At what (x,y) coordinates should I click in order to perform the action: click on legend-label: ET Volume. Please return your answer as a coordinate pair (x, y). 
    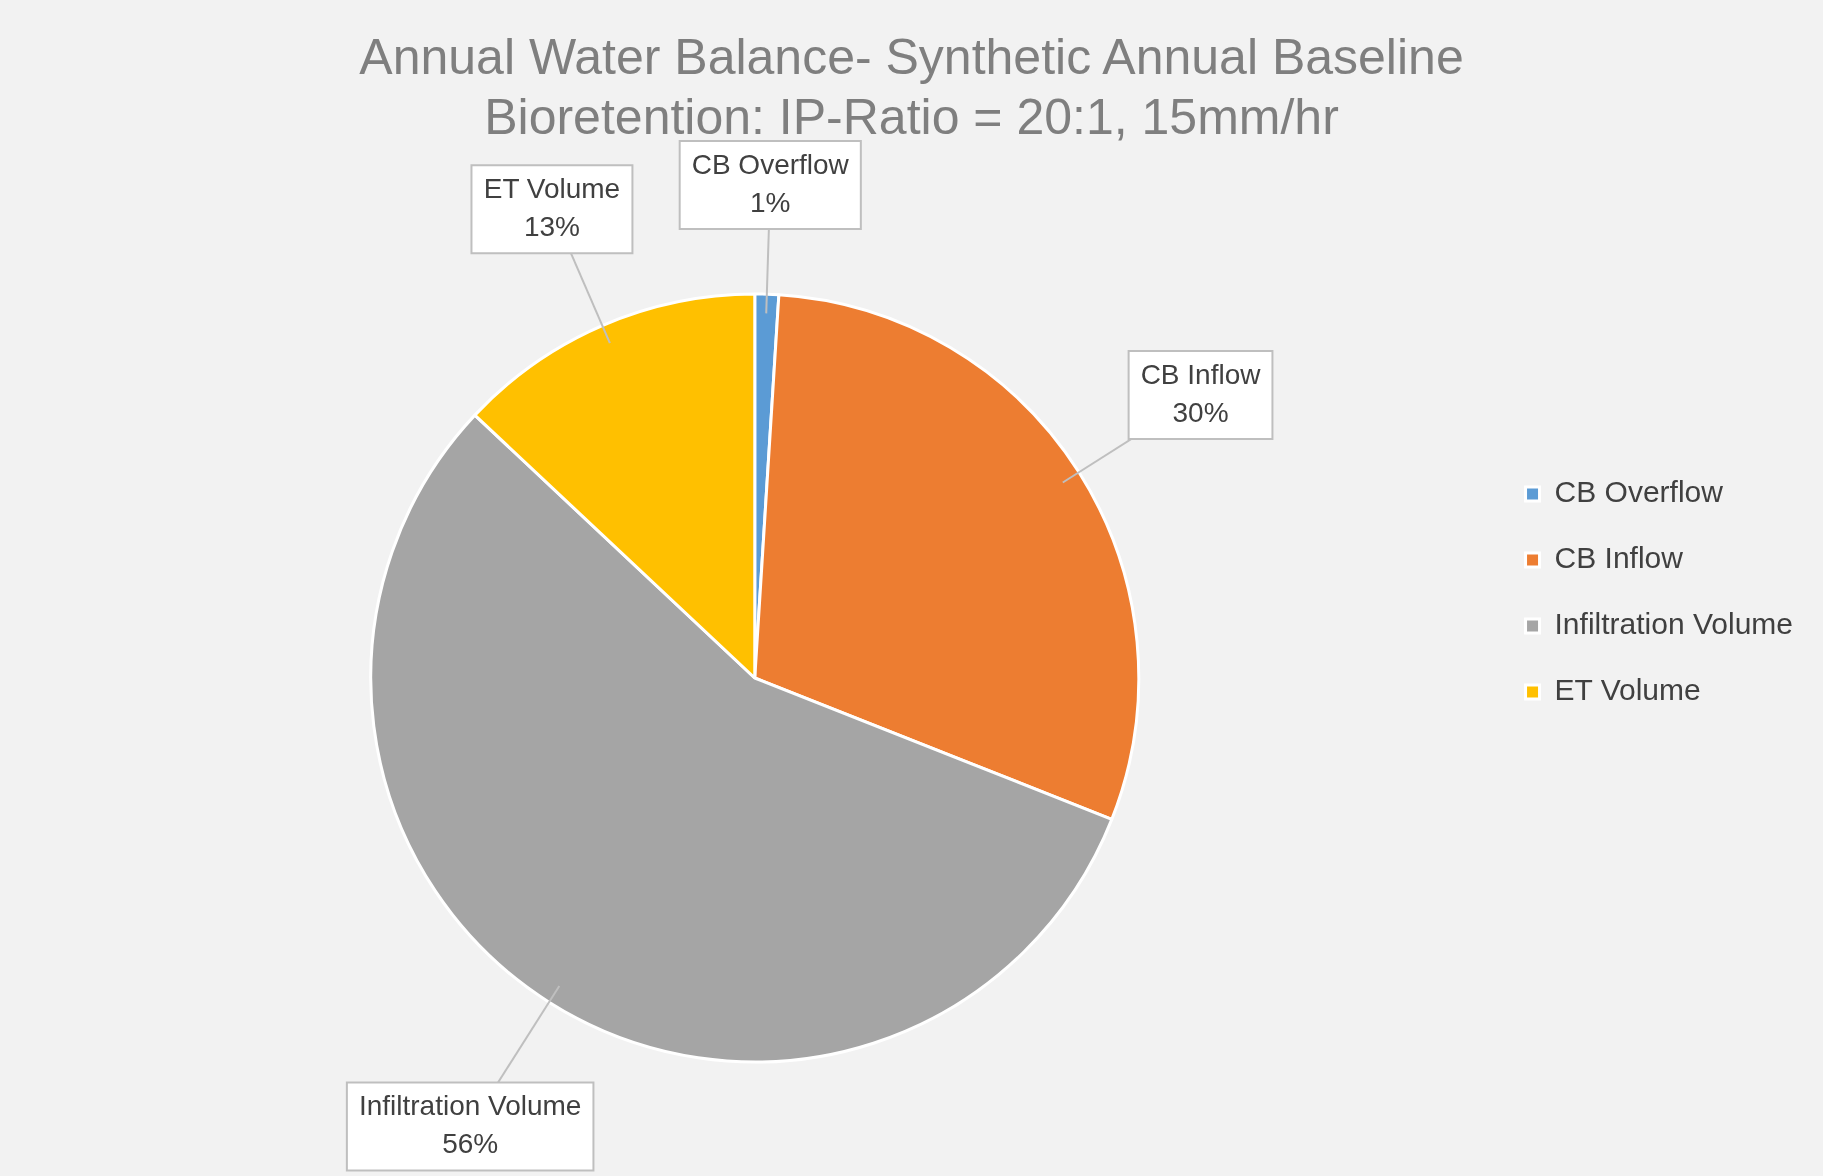
    Looking at the image, I should click on (1627, 690).